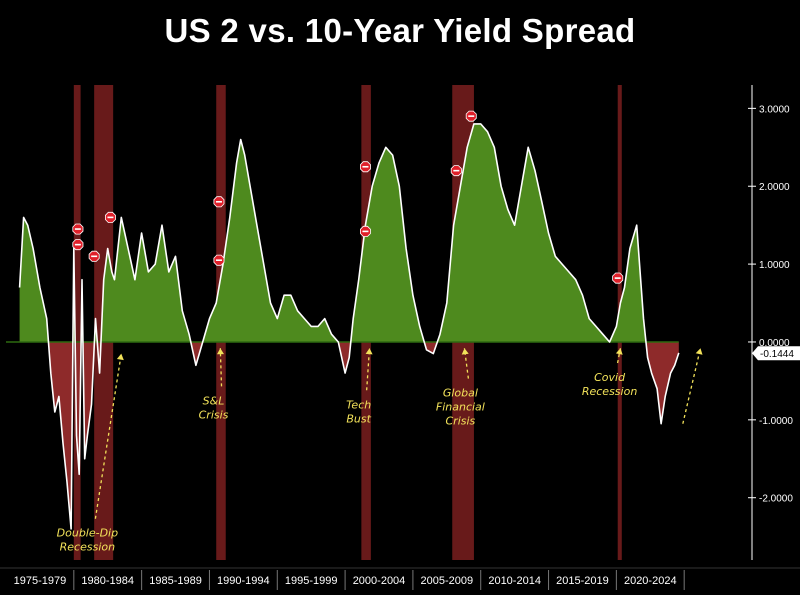 The width and height of the screenshot is (800, 595). What do you see at coordinates (87, 533) in the screenshot?
I see `annotation-text: Double-Dip` at bounding box center [87, 533].